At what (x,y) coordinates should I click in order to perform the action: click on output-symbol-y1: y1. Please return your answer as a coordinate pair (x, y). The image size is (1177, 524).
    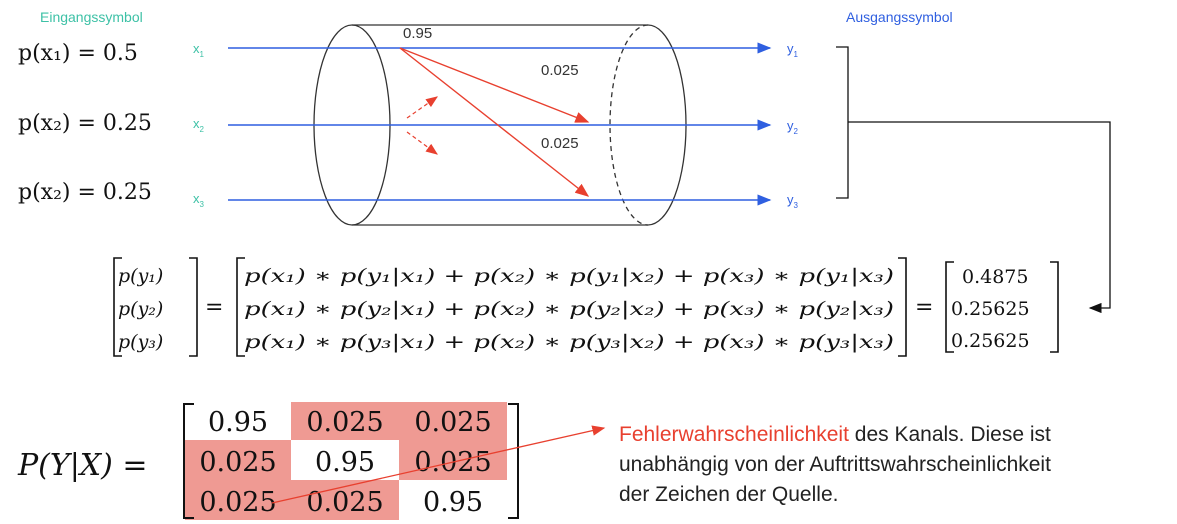
    Looking at the image, I should click on (793, 50).